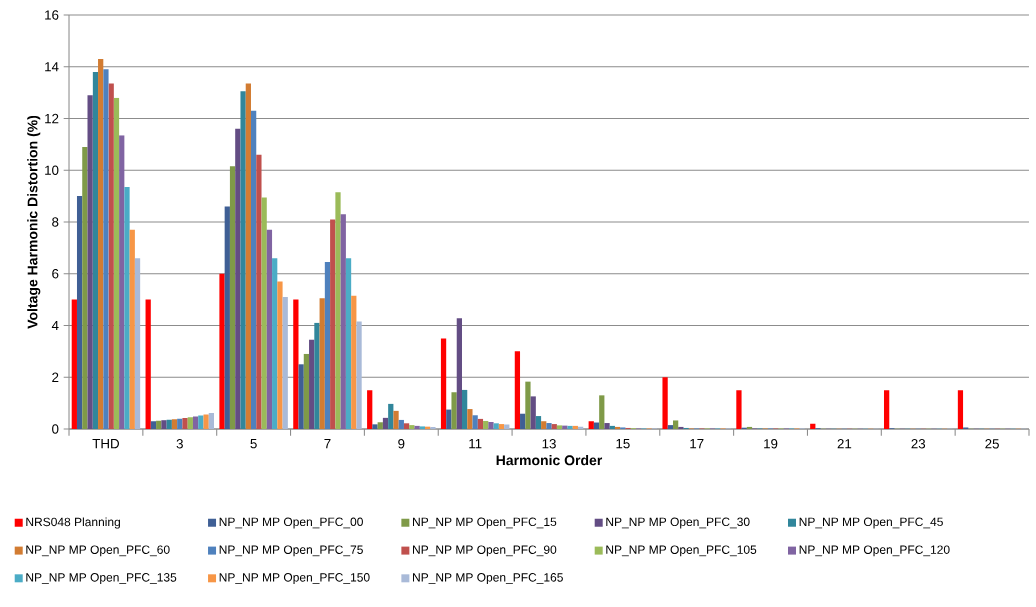 Image resolution: width=1036 pixels, height=607 pixels. Describe the element at coordinates (98, 551) in the screenshot. I see `legend-label: NP_NP MP Open_PFC_60` at that location.